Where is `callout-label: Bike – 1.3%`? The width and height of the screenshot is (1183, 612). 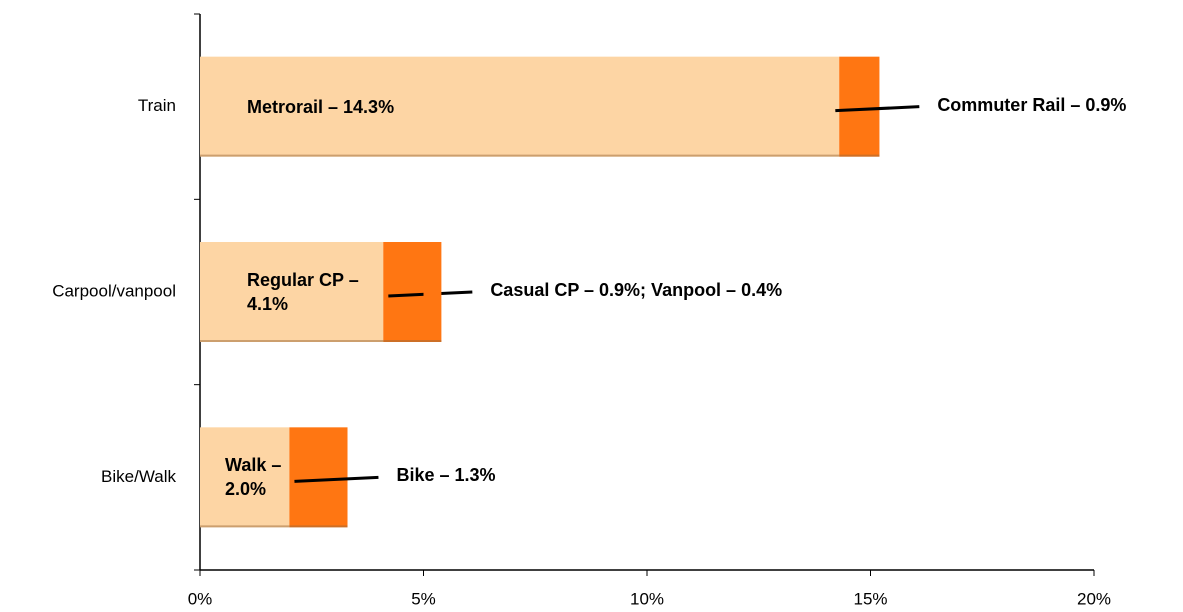
callout-label: Bike – 1.3% is located at coordinates (446, 475).